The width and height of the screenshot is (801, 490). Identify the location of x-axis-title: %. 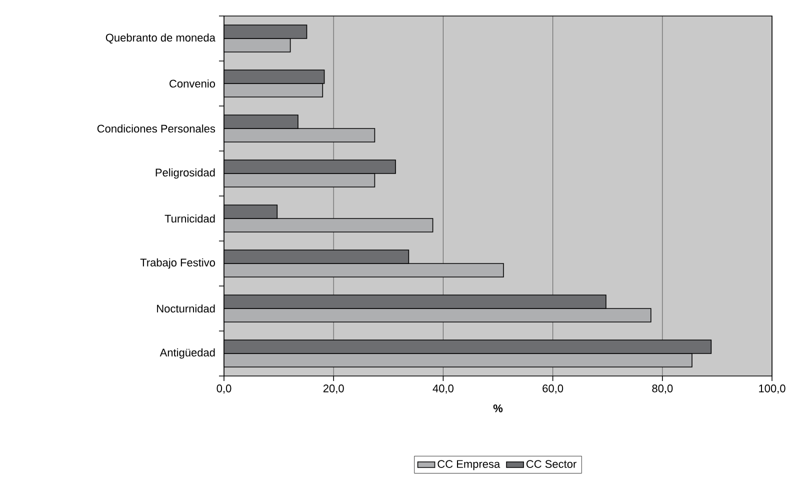
(498, 408).